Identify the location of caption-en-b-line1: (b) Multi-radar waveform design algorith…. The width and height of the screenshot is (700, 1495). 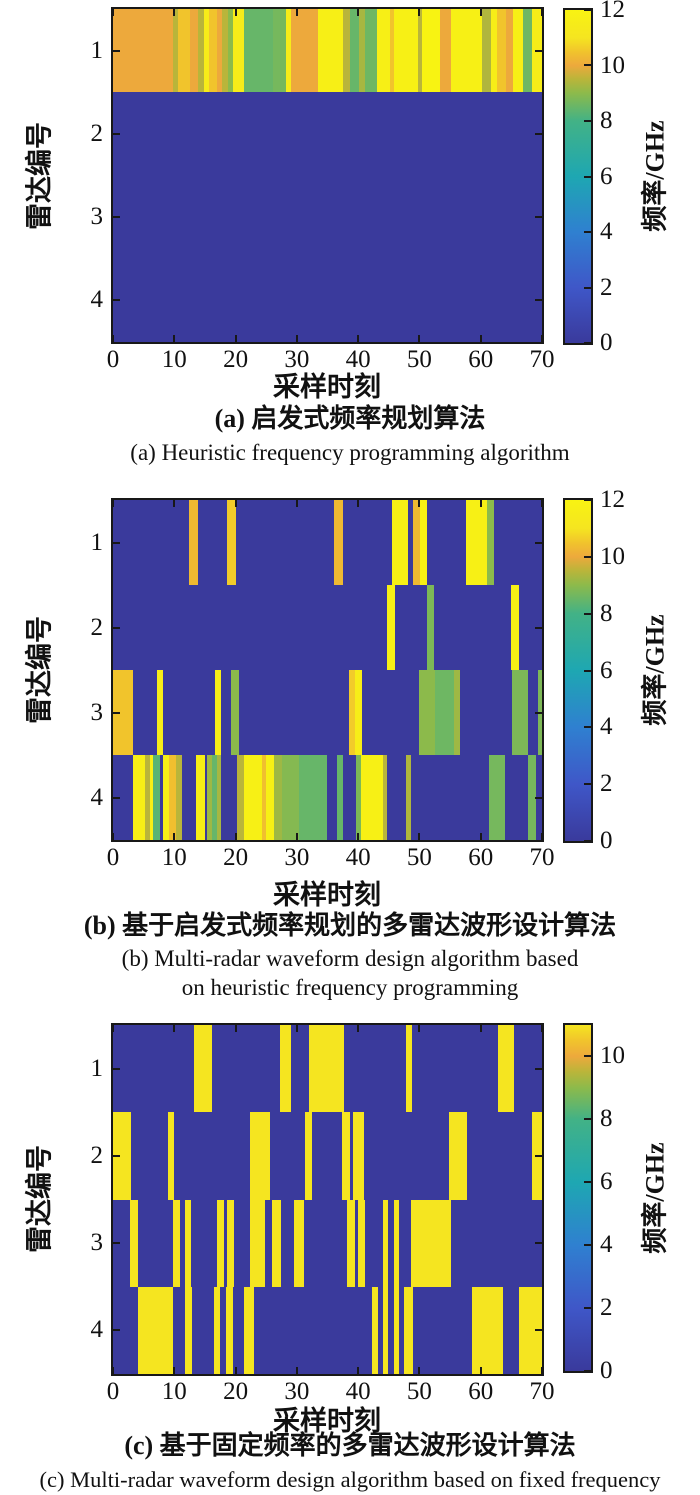
(350, 958).